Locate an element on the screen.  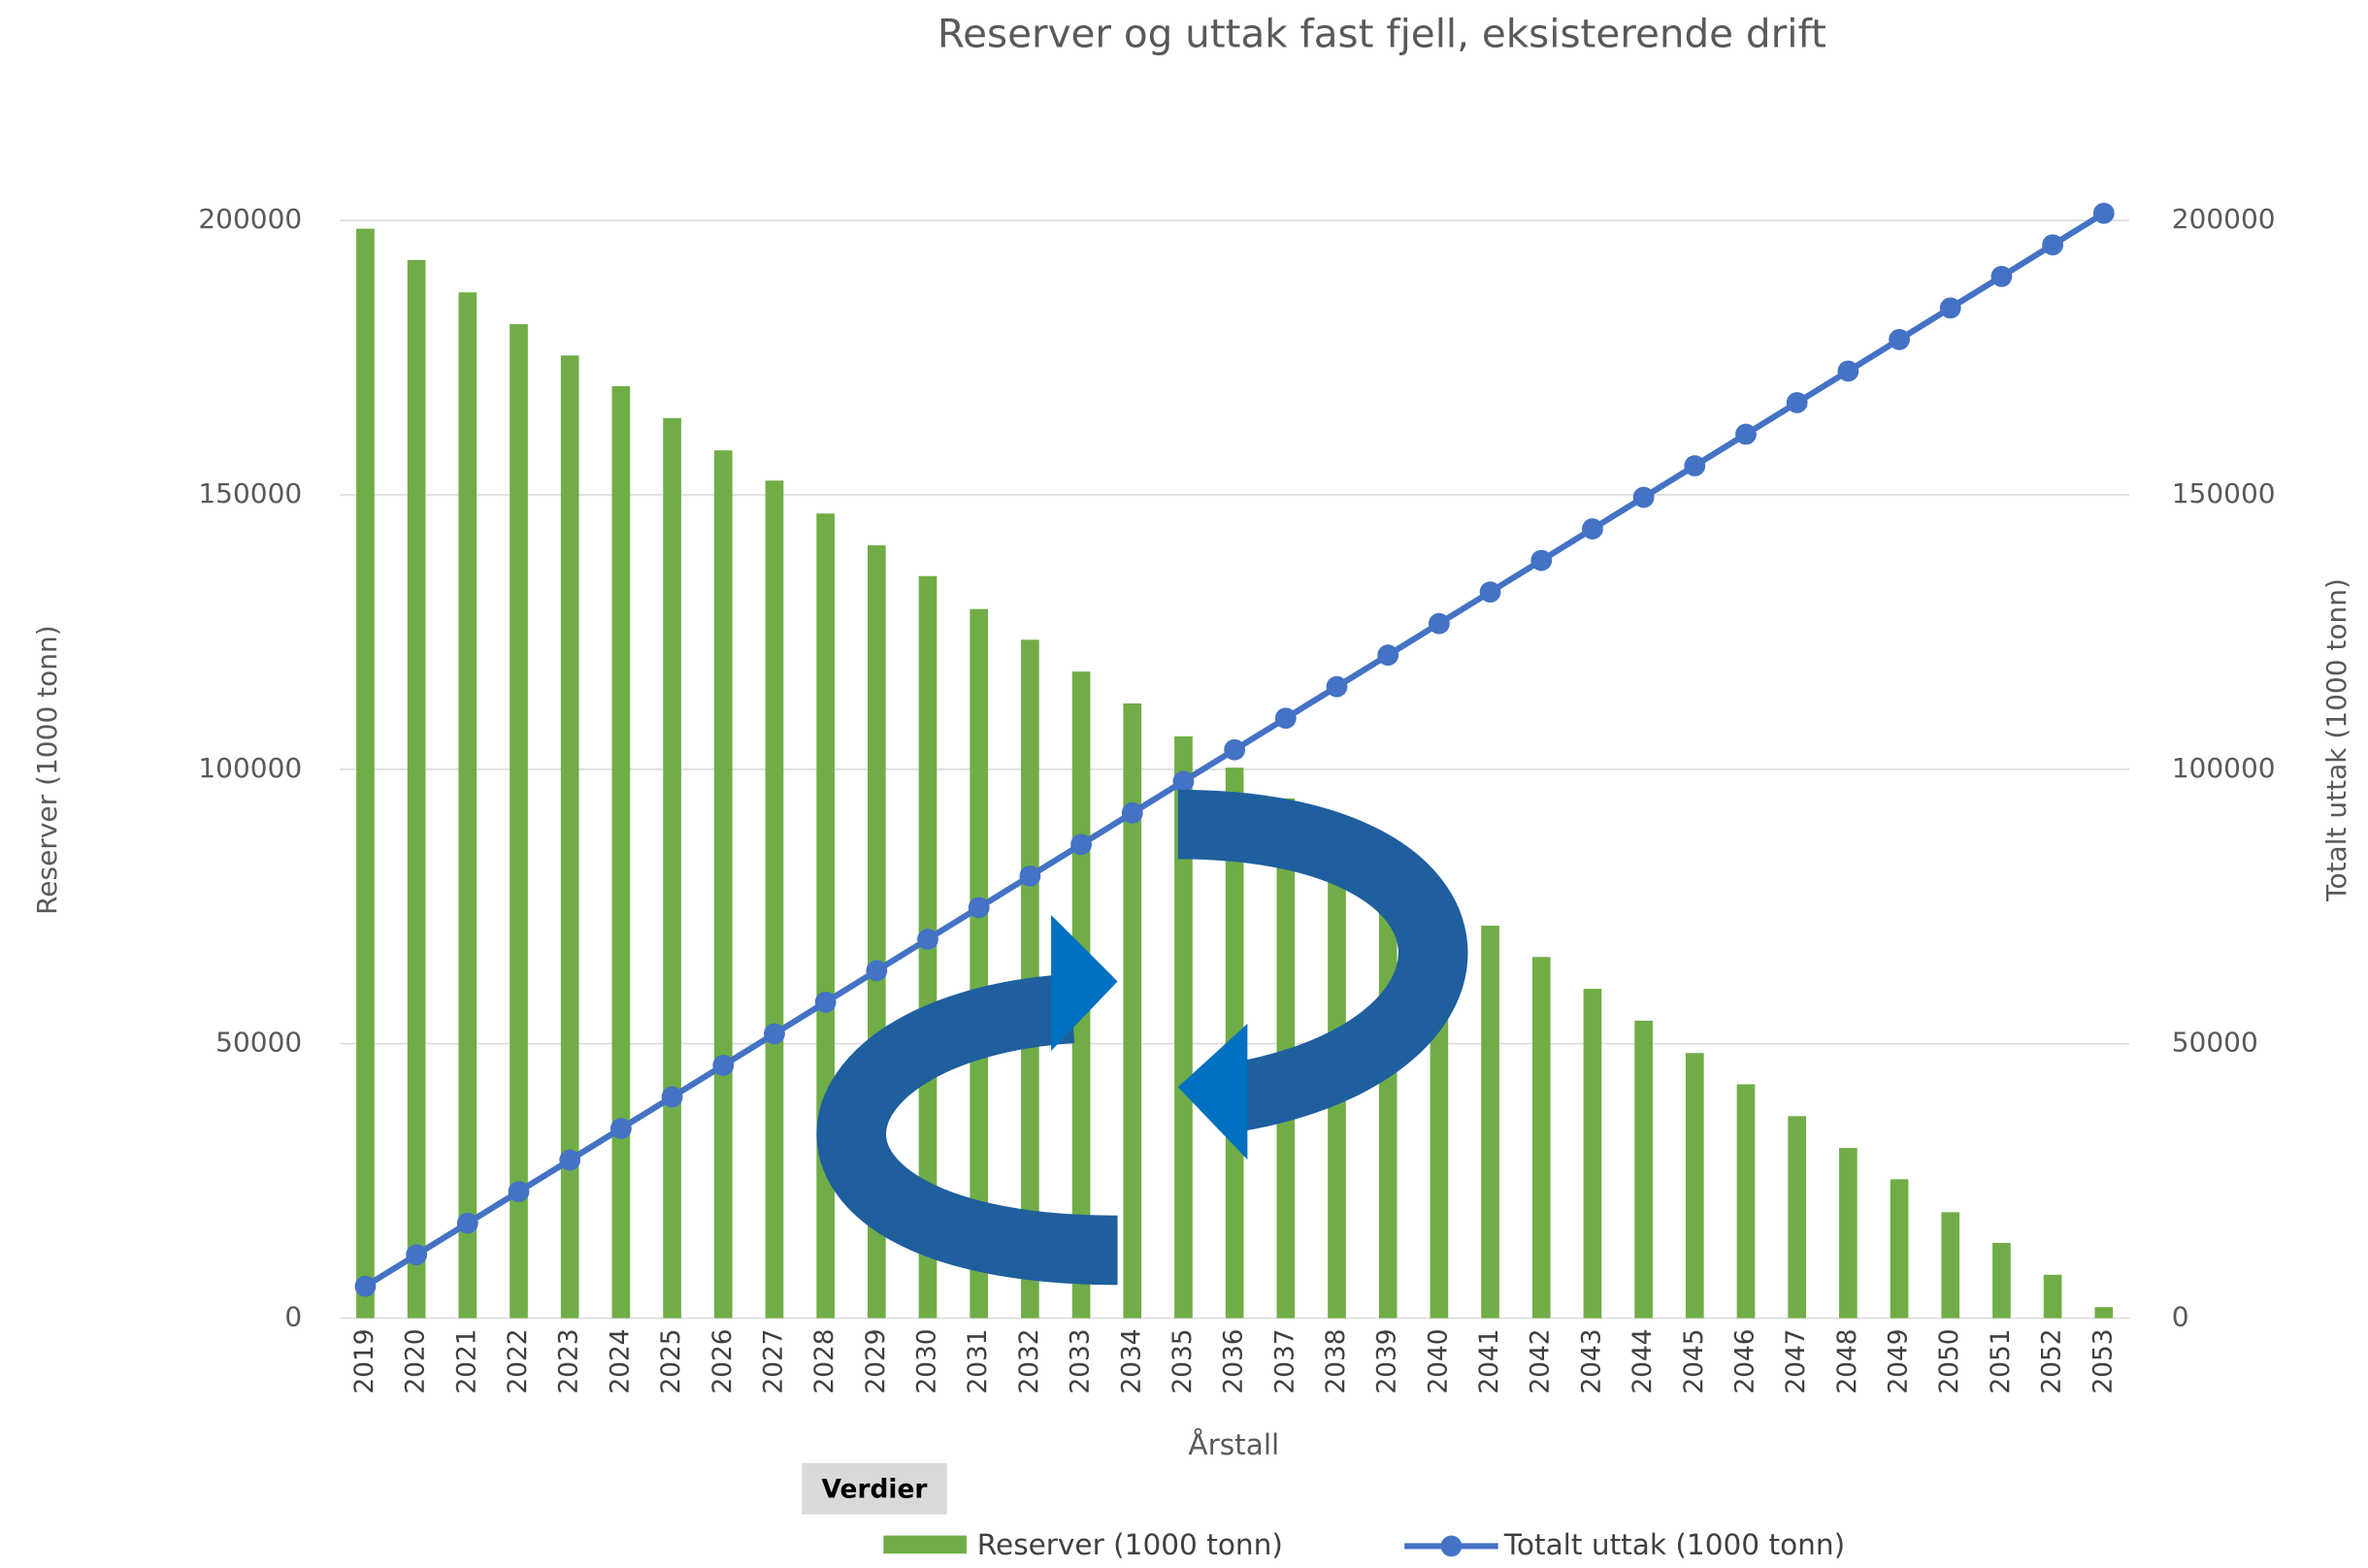
x-tick-label: 2029 is located at coordinates (876, 1360).